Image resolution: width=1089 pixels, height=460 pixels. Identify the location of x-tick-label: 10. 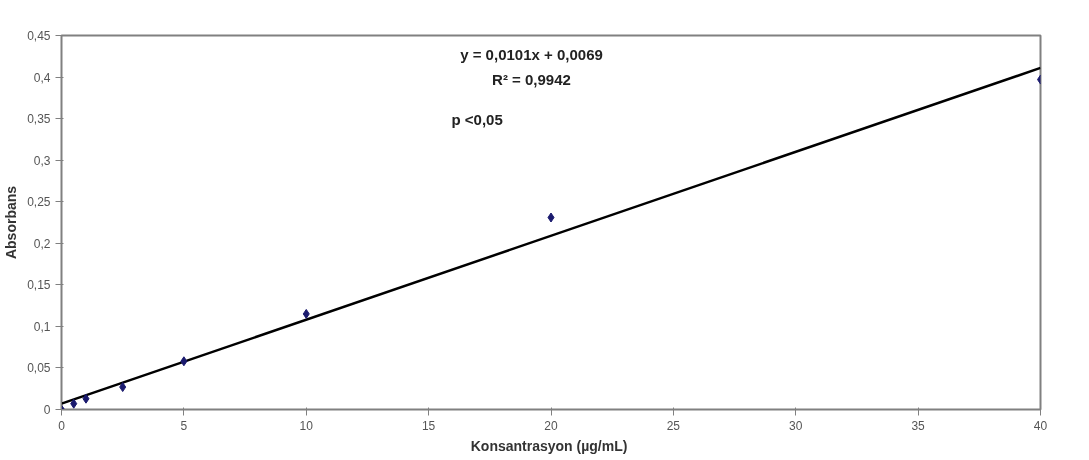
(306, 425).